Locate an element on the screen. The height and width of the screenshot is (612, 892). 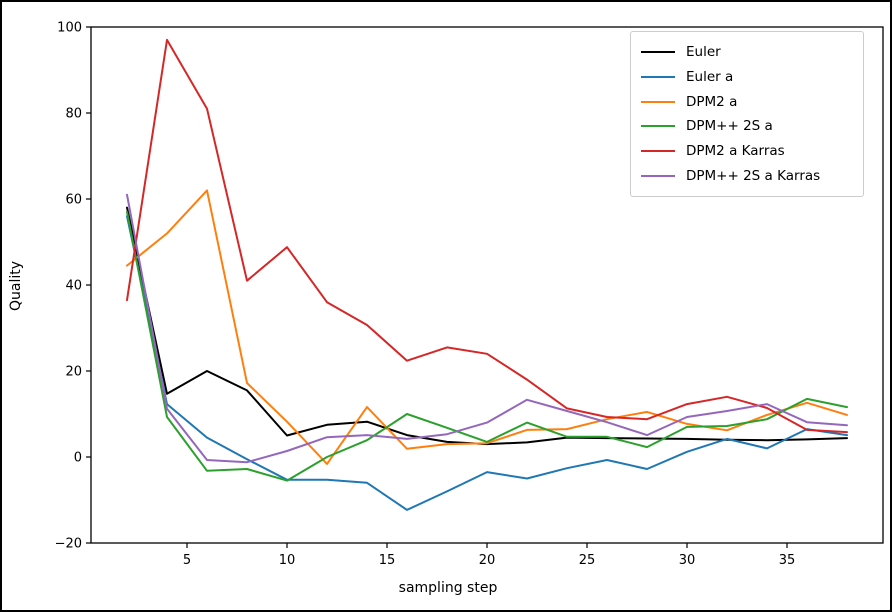
y-tick-label: 0 is located at coordinates (78, 458).